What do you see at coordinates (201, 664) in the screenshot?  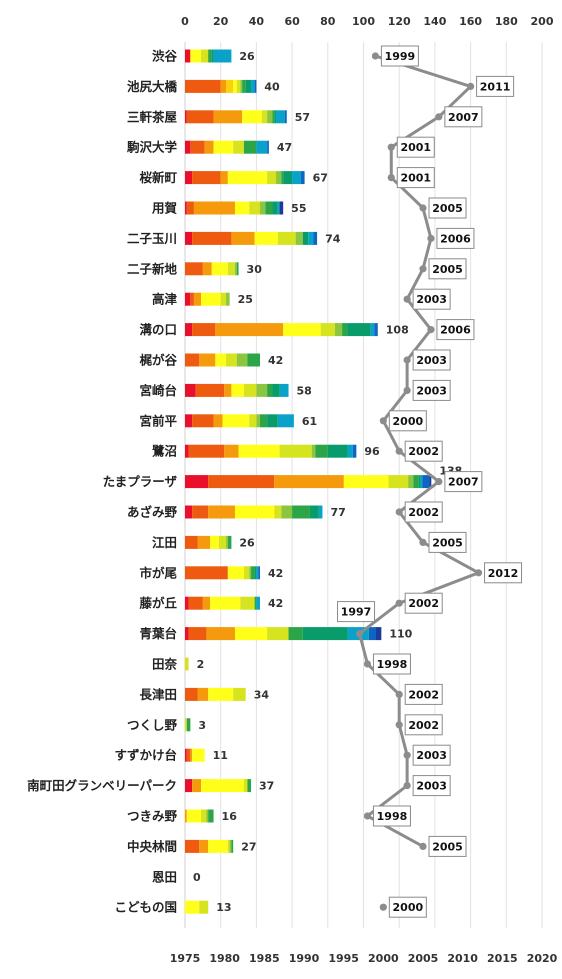 I see `total-label: 2` at bounding box center [201, 664].